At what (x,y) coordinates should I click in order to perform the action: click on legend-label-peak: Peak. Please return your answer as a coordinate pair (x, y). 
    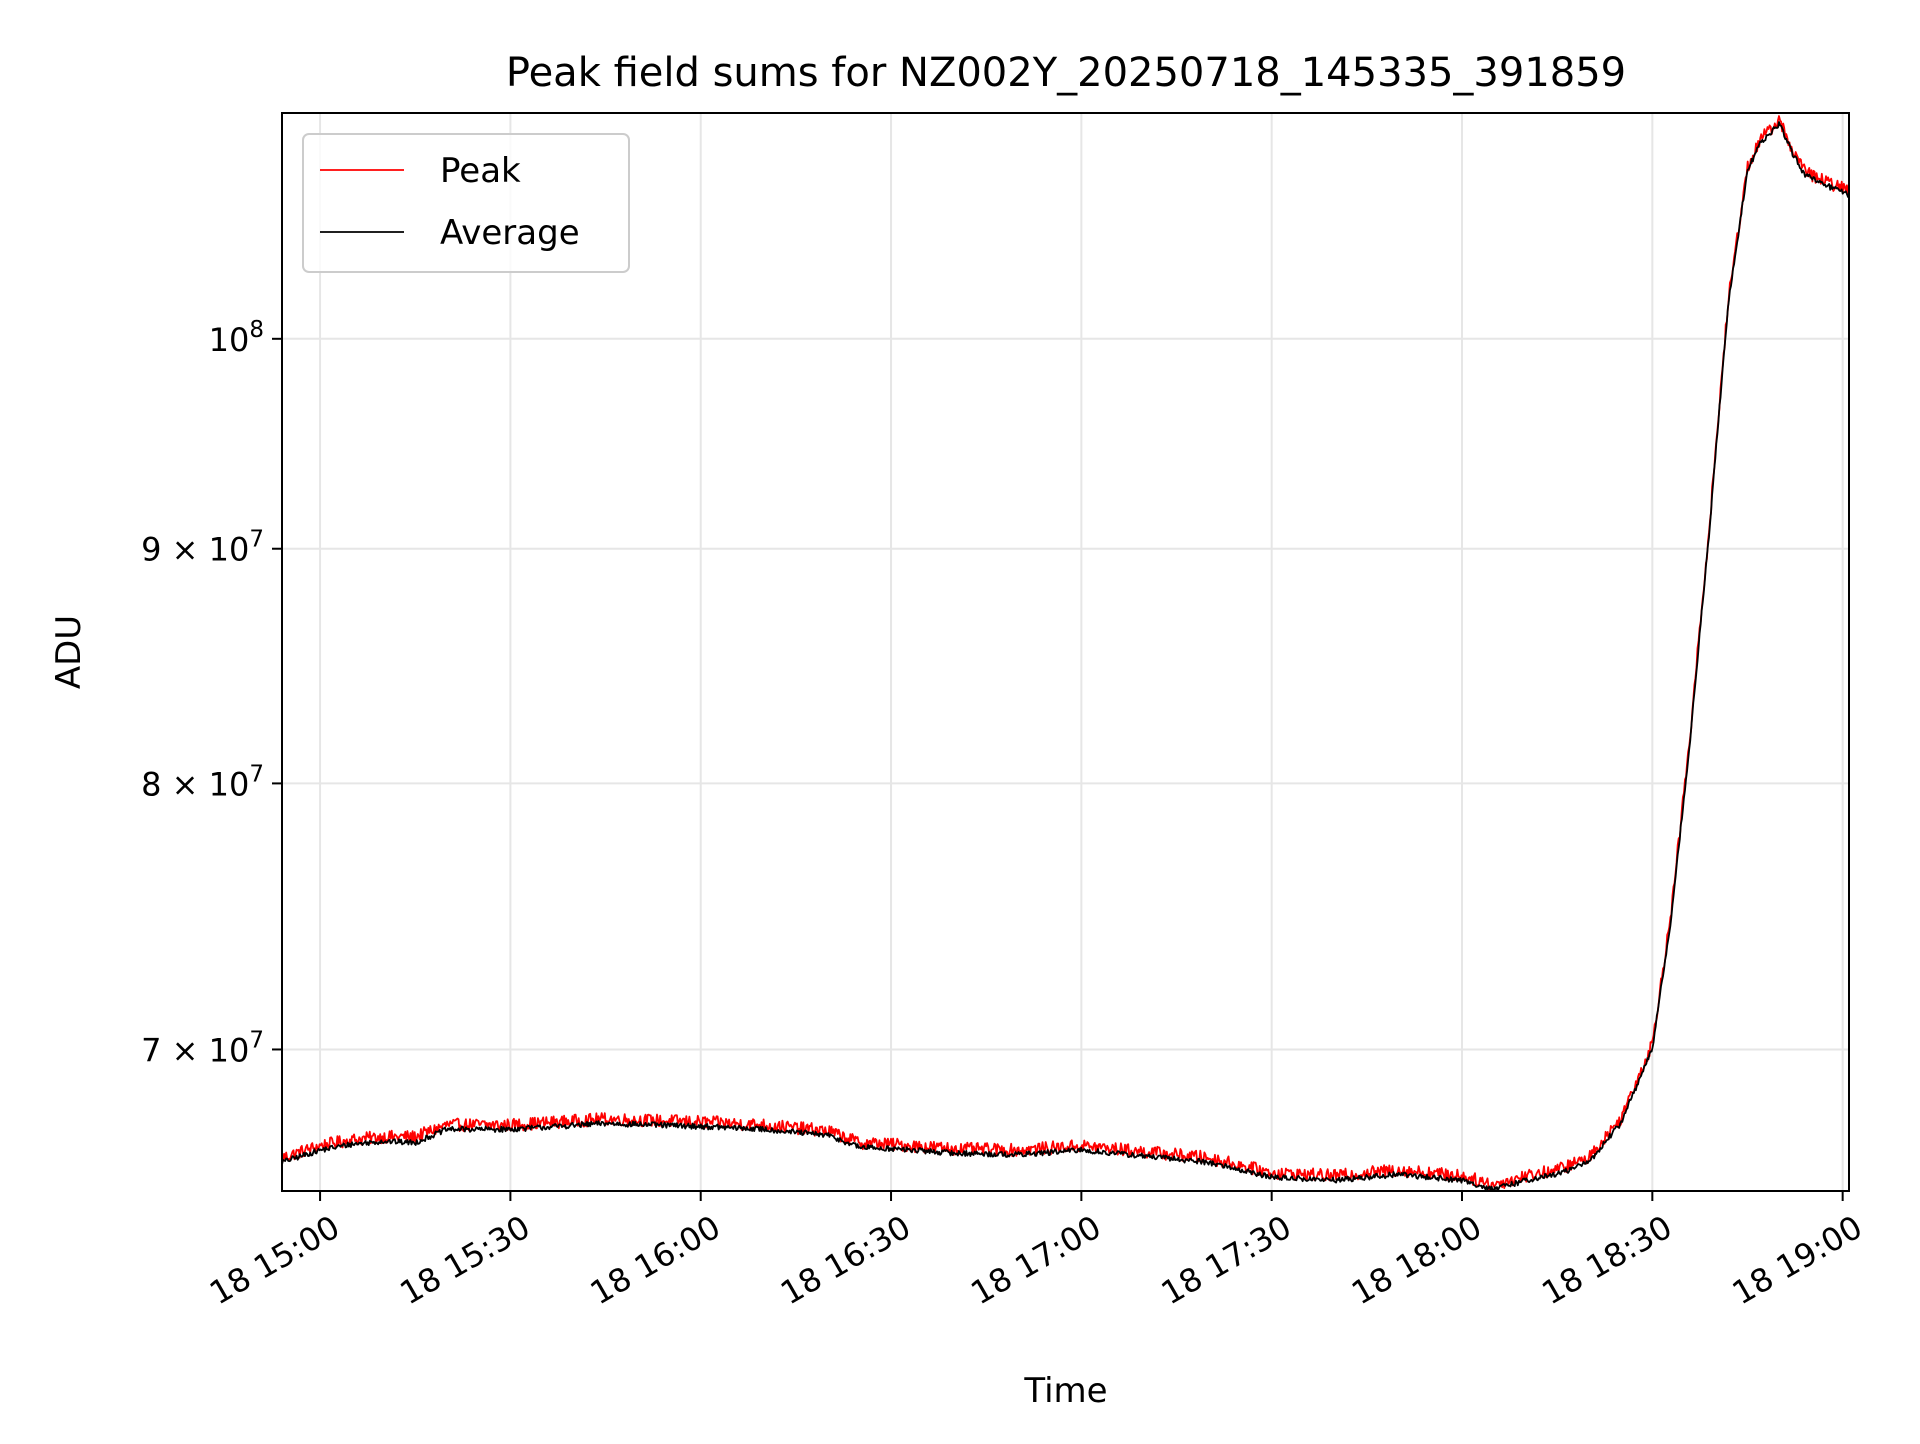
    Looking at the image, I should click on (480, 171).